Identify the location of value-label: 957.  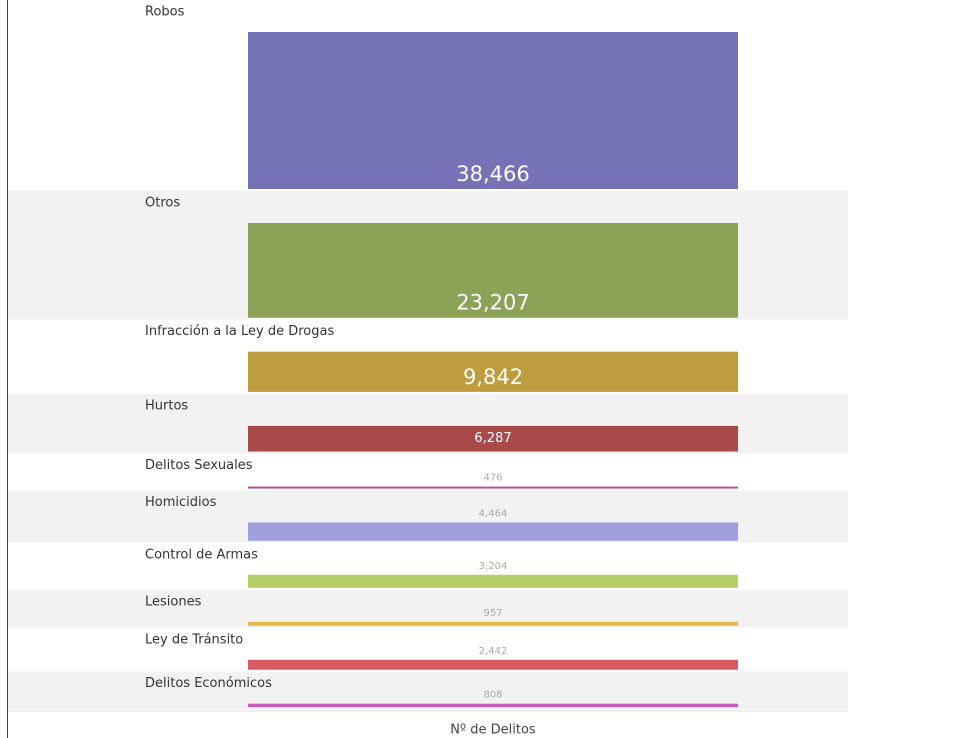
(492, 613).